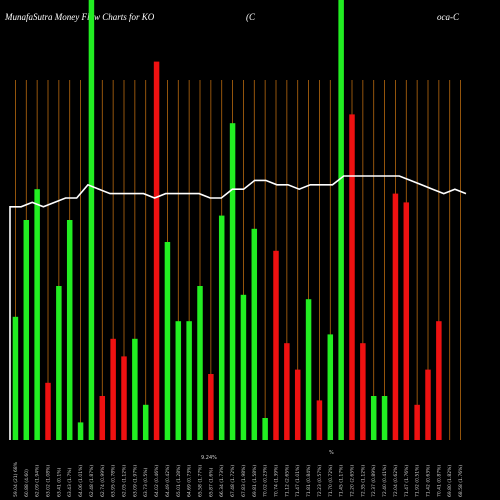  Describe the element at coordinates (49, 481) in the screenshot. I see `x-tick-label: 63.02 (1.08%)` at that location.